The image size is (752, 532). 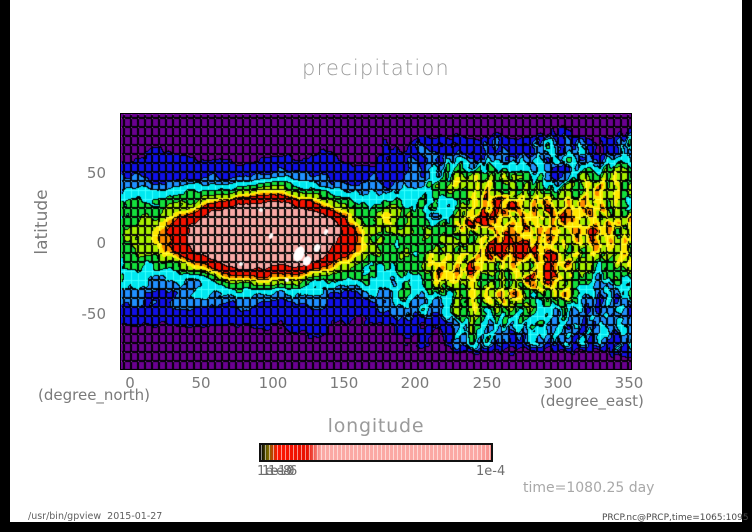 What do you see at coordinates (675, 518) in the screenshot?
I see `data-source-footer: PRCP.nc@PRCP,time=1065:1095` at bounding box center [675, 518].